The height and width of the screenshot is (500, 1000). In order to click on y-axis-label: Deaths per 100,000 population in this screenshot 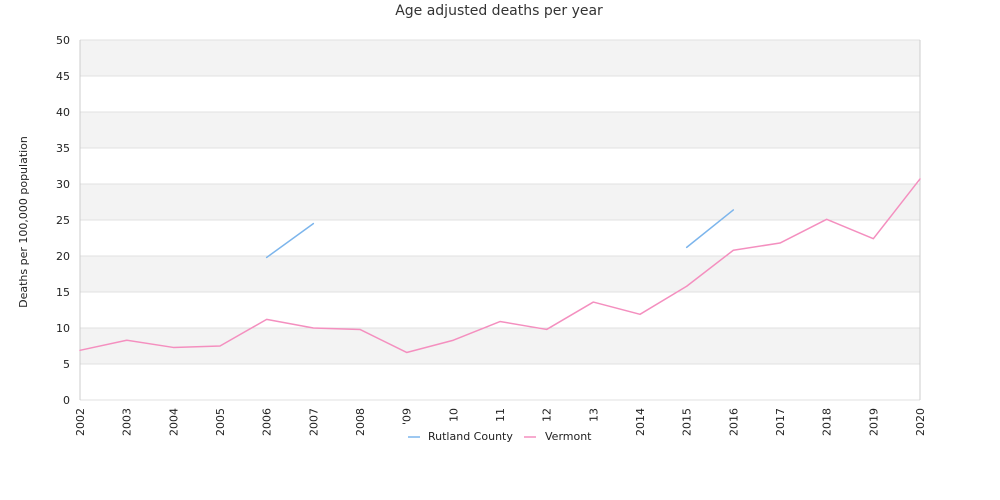, I will do `click(23, 222)`.